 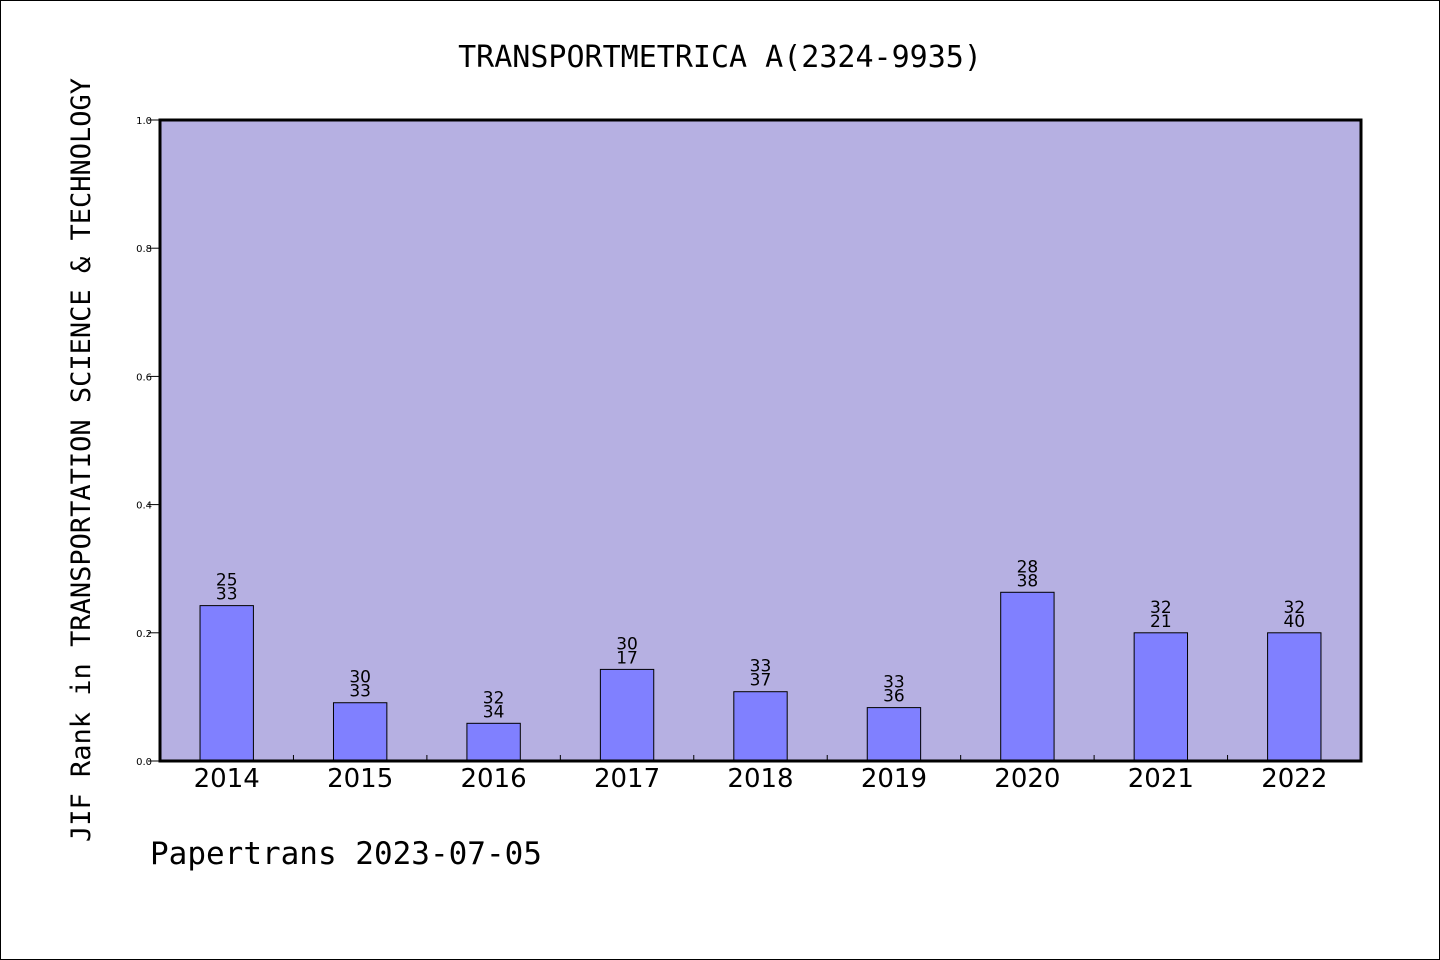 What do you see at coordinates (144, 634) in the screenshot?
I see `y-tick-label: 0.2` at bounding box center [144, 634].